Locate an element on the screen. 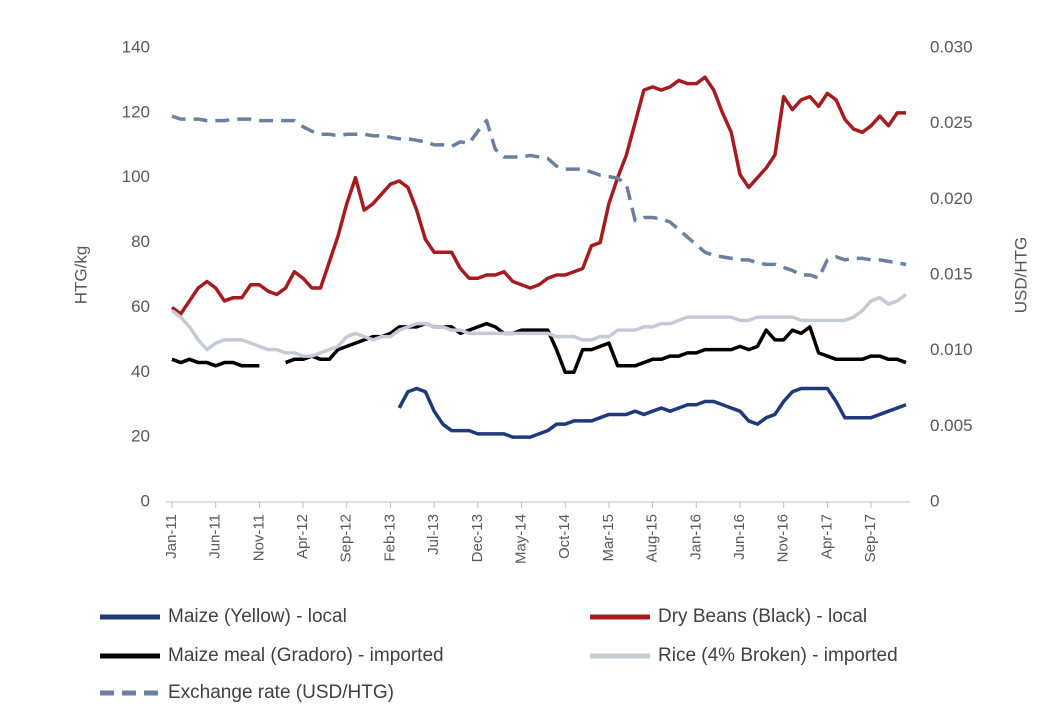 This screenshot has height=711, width=1063. legend-label: Exchange rate (USD/HTG) is located at coordinates (281, 692).